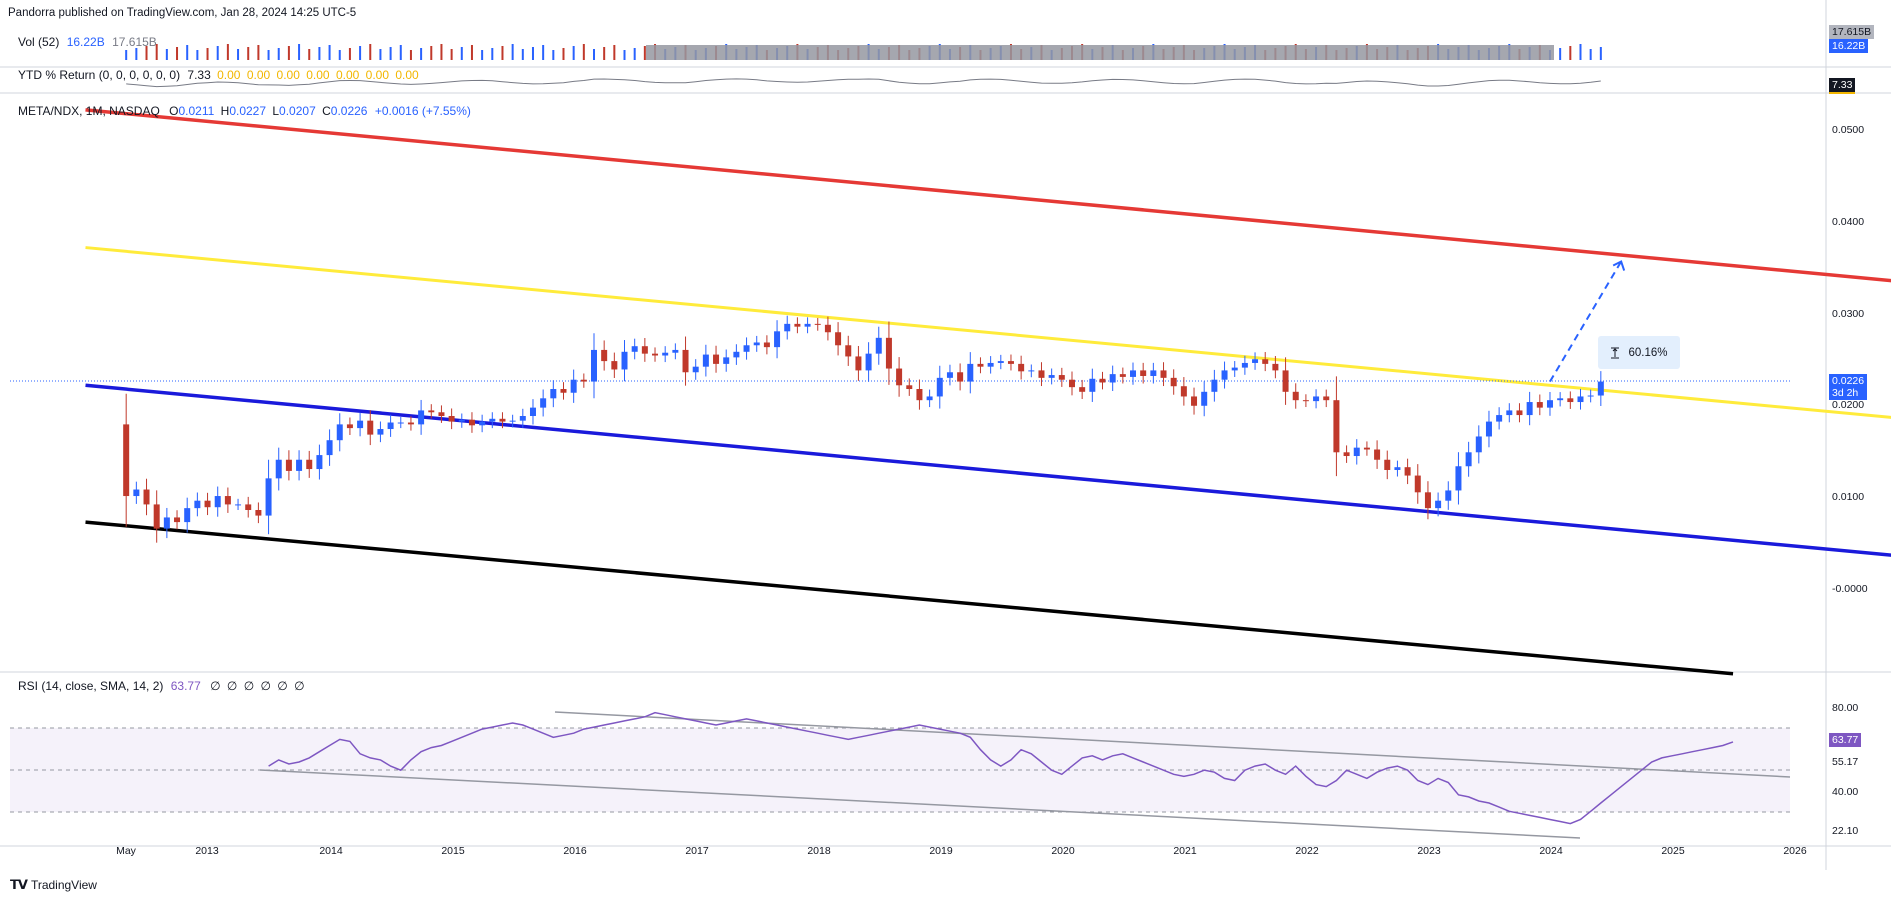 This screenshot has width=1891, height=901. Describe the element at coordinates (1185, 851) in the screenshot. I see `x-tick-label: 2021` at that location.